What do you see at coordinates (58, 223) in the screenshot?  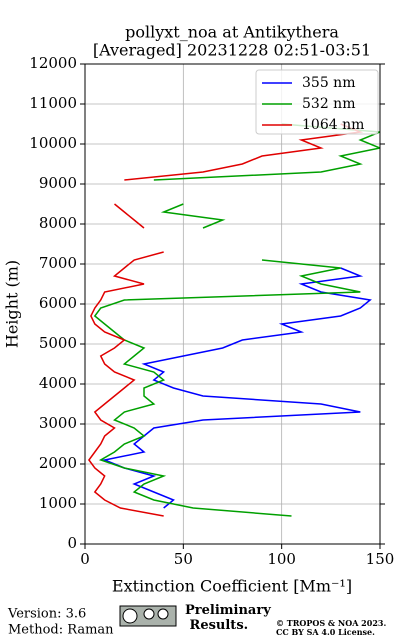 I see `y-tick-label: 8000` at bounding box center [58, 223].